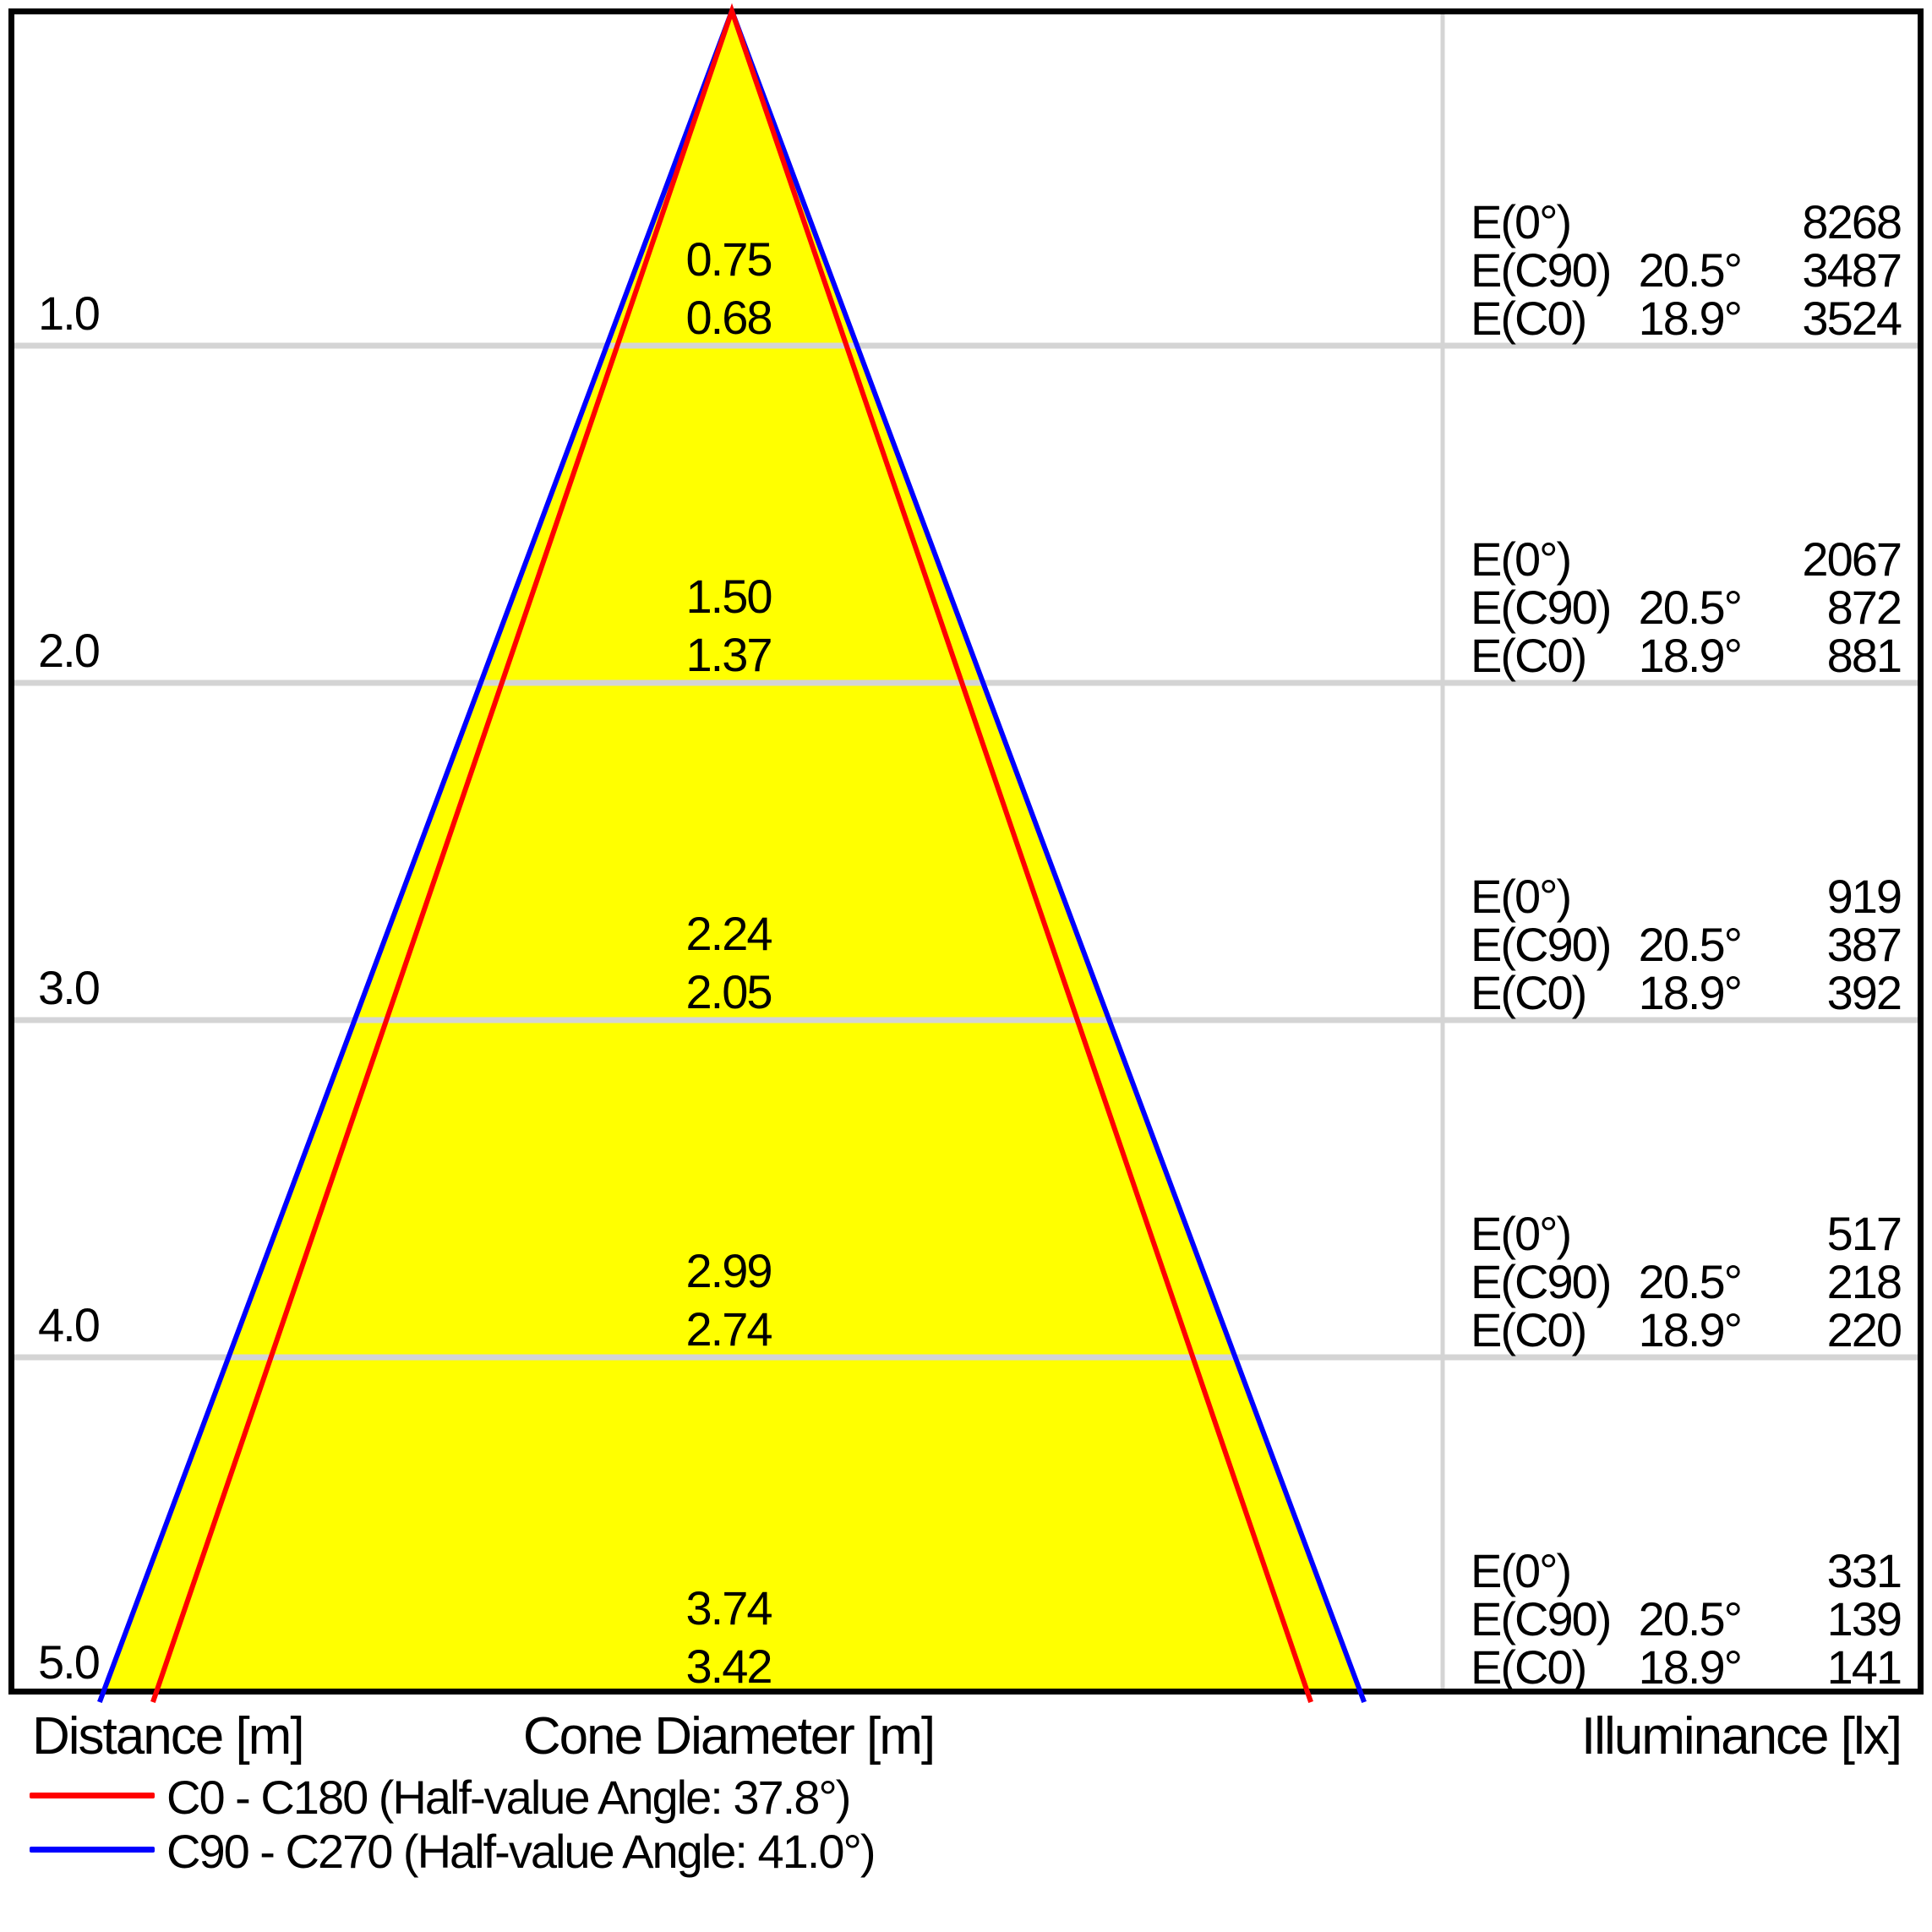 This screenshot has height=1932, width=1932. Describe the element at coordinates (1741, 1737) in the screenshot. I see `illuminance-axis-label: Illuminance [lx]` at that location.